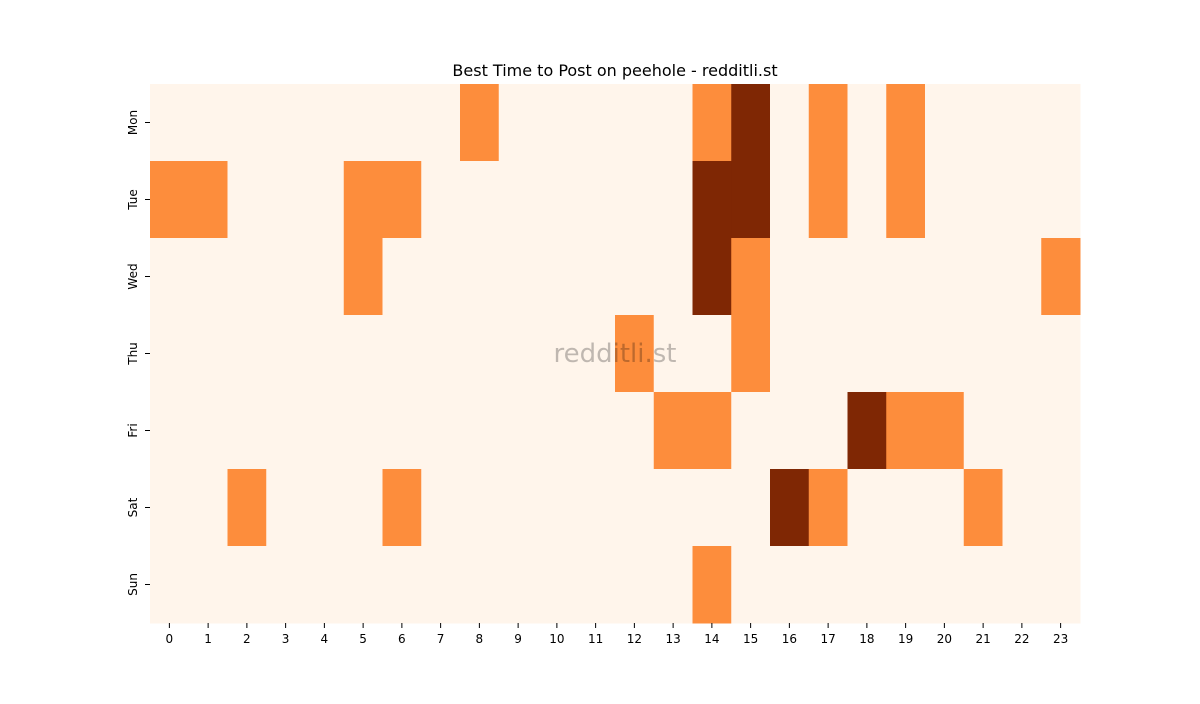 The height and width of the screenshot is (704, 1200). Describe the element at coordinates (827, 639) in the screenshot. I see `x-tick-label: 17` at that location.